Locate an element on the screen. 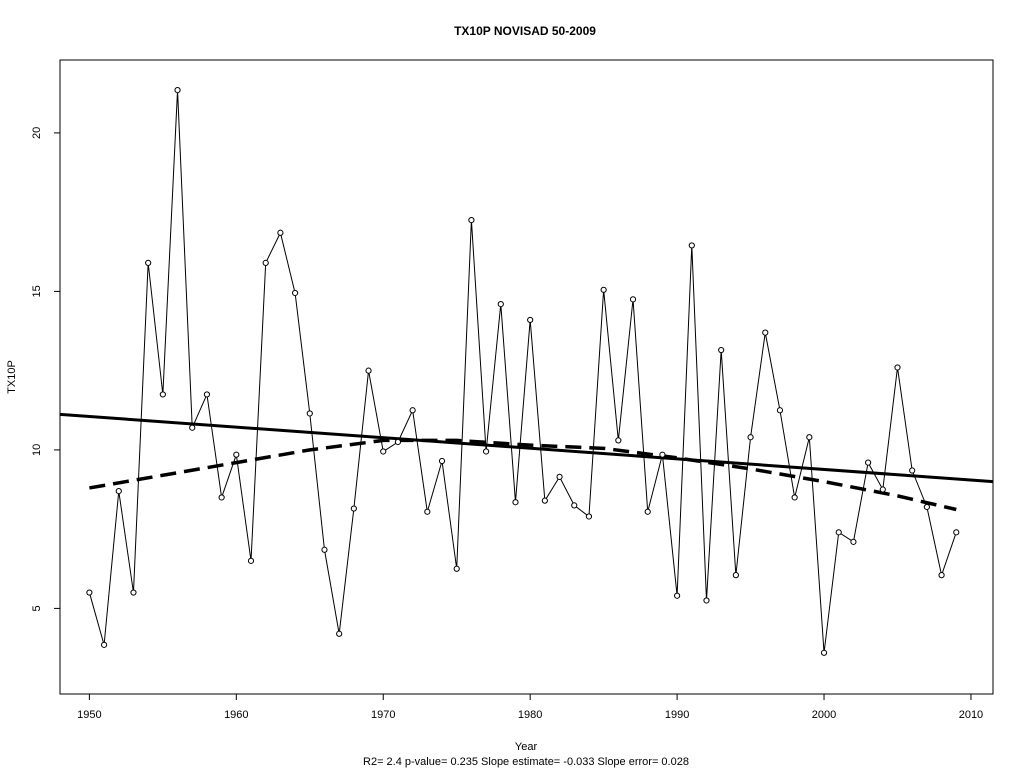 Image resolution: width=1024 pixels, height=768 pixels. linear-trend-line is located at coordinates (526, 448).